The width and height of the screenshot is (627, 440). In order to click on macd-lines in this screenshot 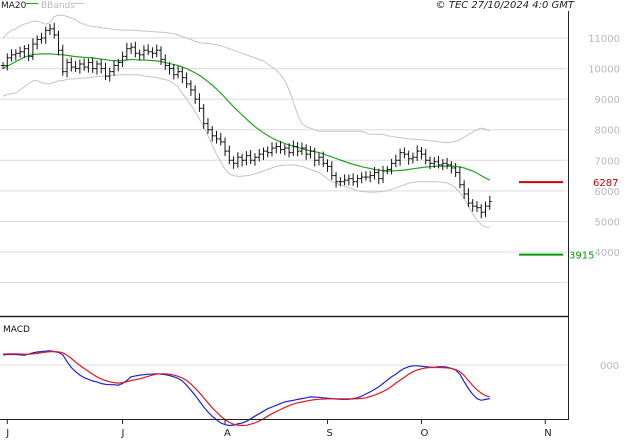, I will do `click(246, 388)`.